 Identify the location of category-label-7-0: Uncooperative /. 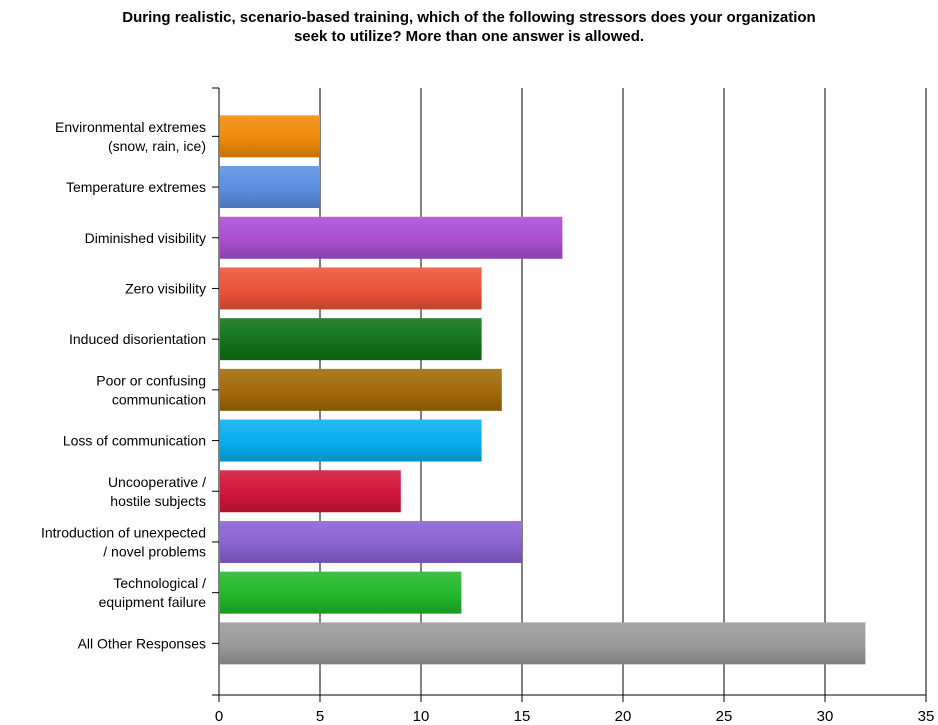
(157, 482).